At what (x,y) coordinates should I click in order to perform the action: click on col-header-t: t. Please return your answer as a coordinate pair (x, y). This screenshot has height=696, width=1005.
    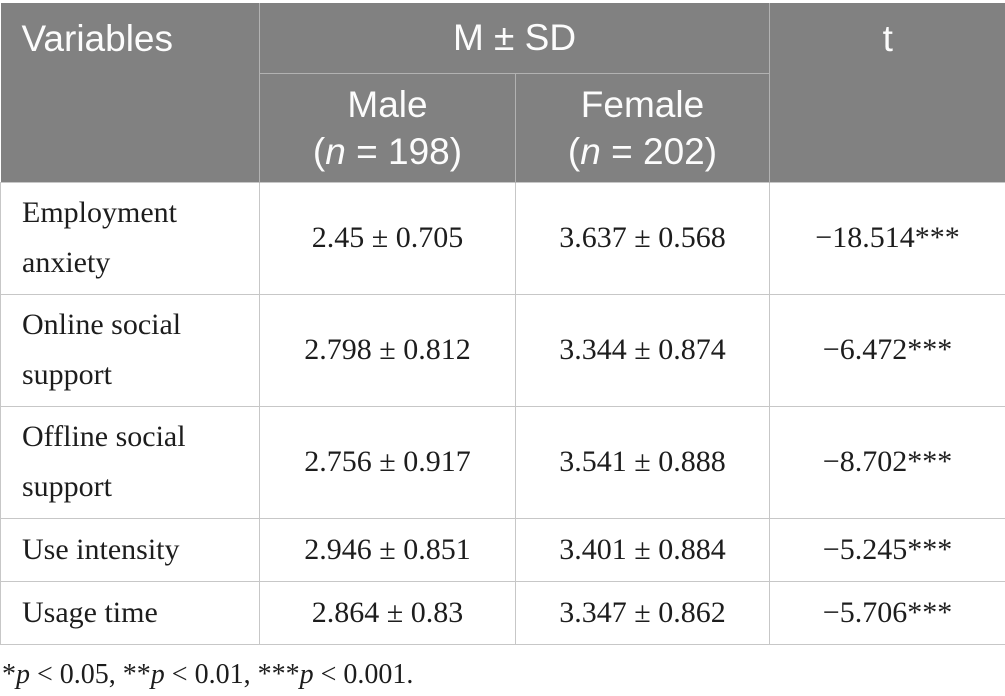
    Looking at the image, I should click on (887, 92).